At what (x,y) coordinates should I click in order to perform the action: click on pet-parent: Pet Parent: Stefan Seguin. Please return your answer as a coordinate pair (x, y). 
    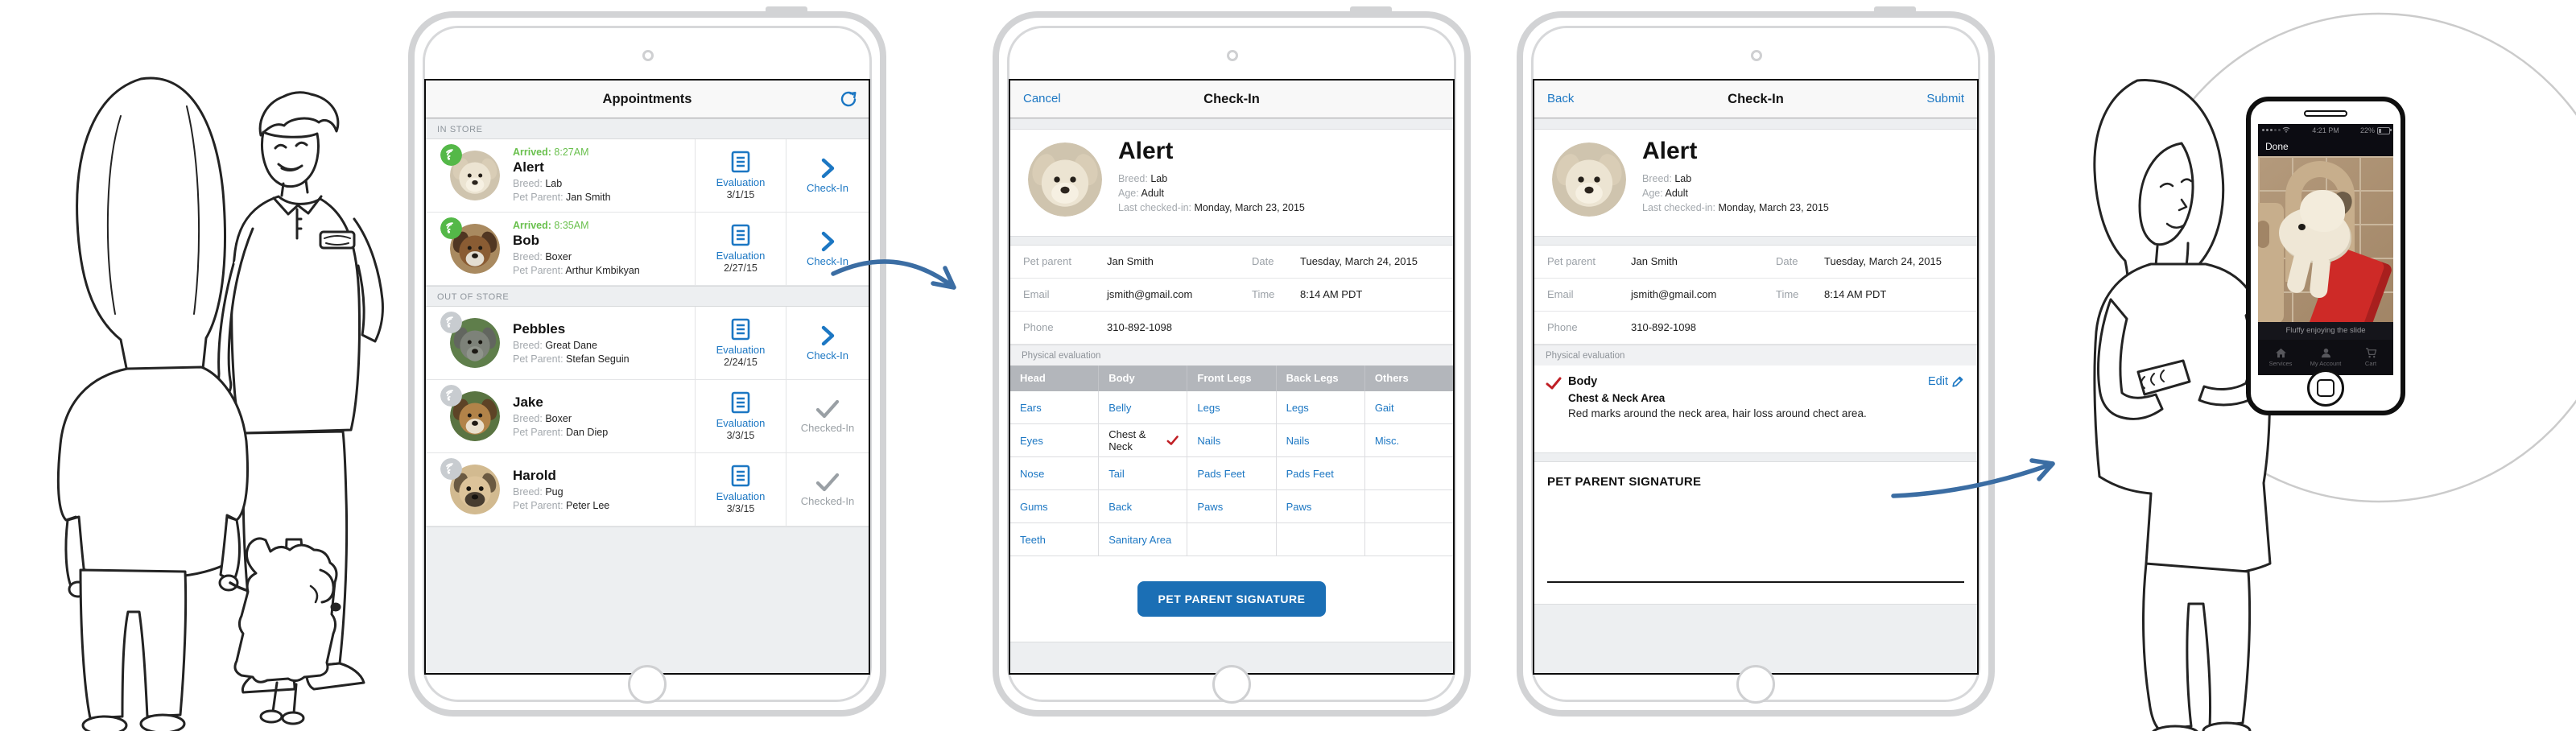
    Looking at the image, I should click on (571, 359).